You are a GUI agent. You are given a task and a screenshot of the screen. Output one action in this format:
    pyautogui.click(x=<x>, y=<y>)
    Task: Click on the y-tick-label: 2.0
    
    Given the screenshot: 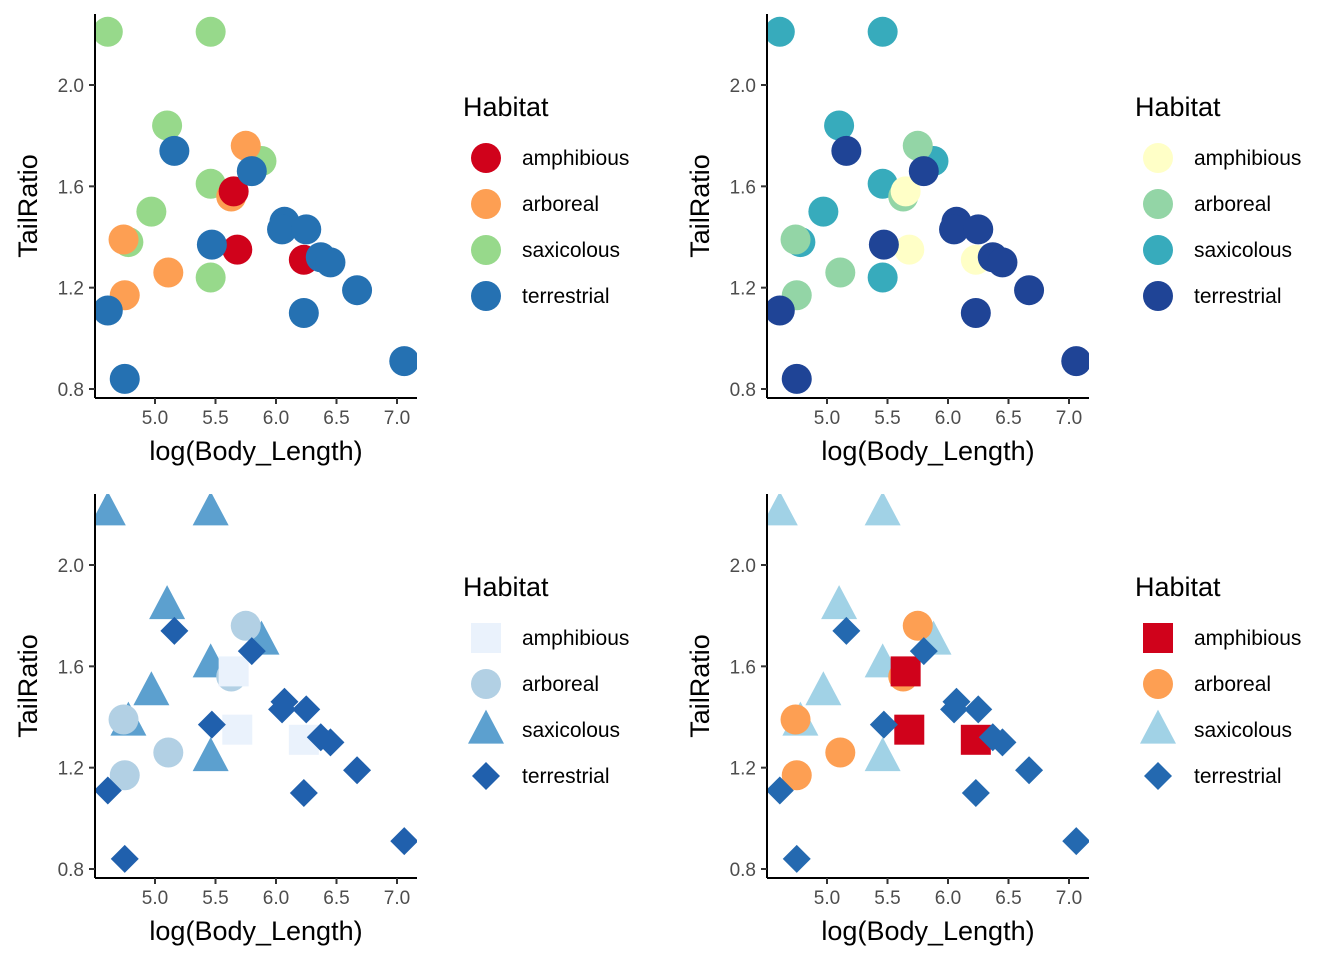 What is the action you would take?
    pyautogui.click(x=71, y=566)
    